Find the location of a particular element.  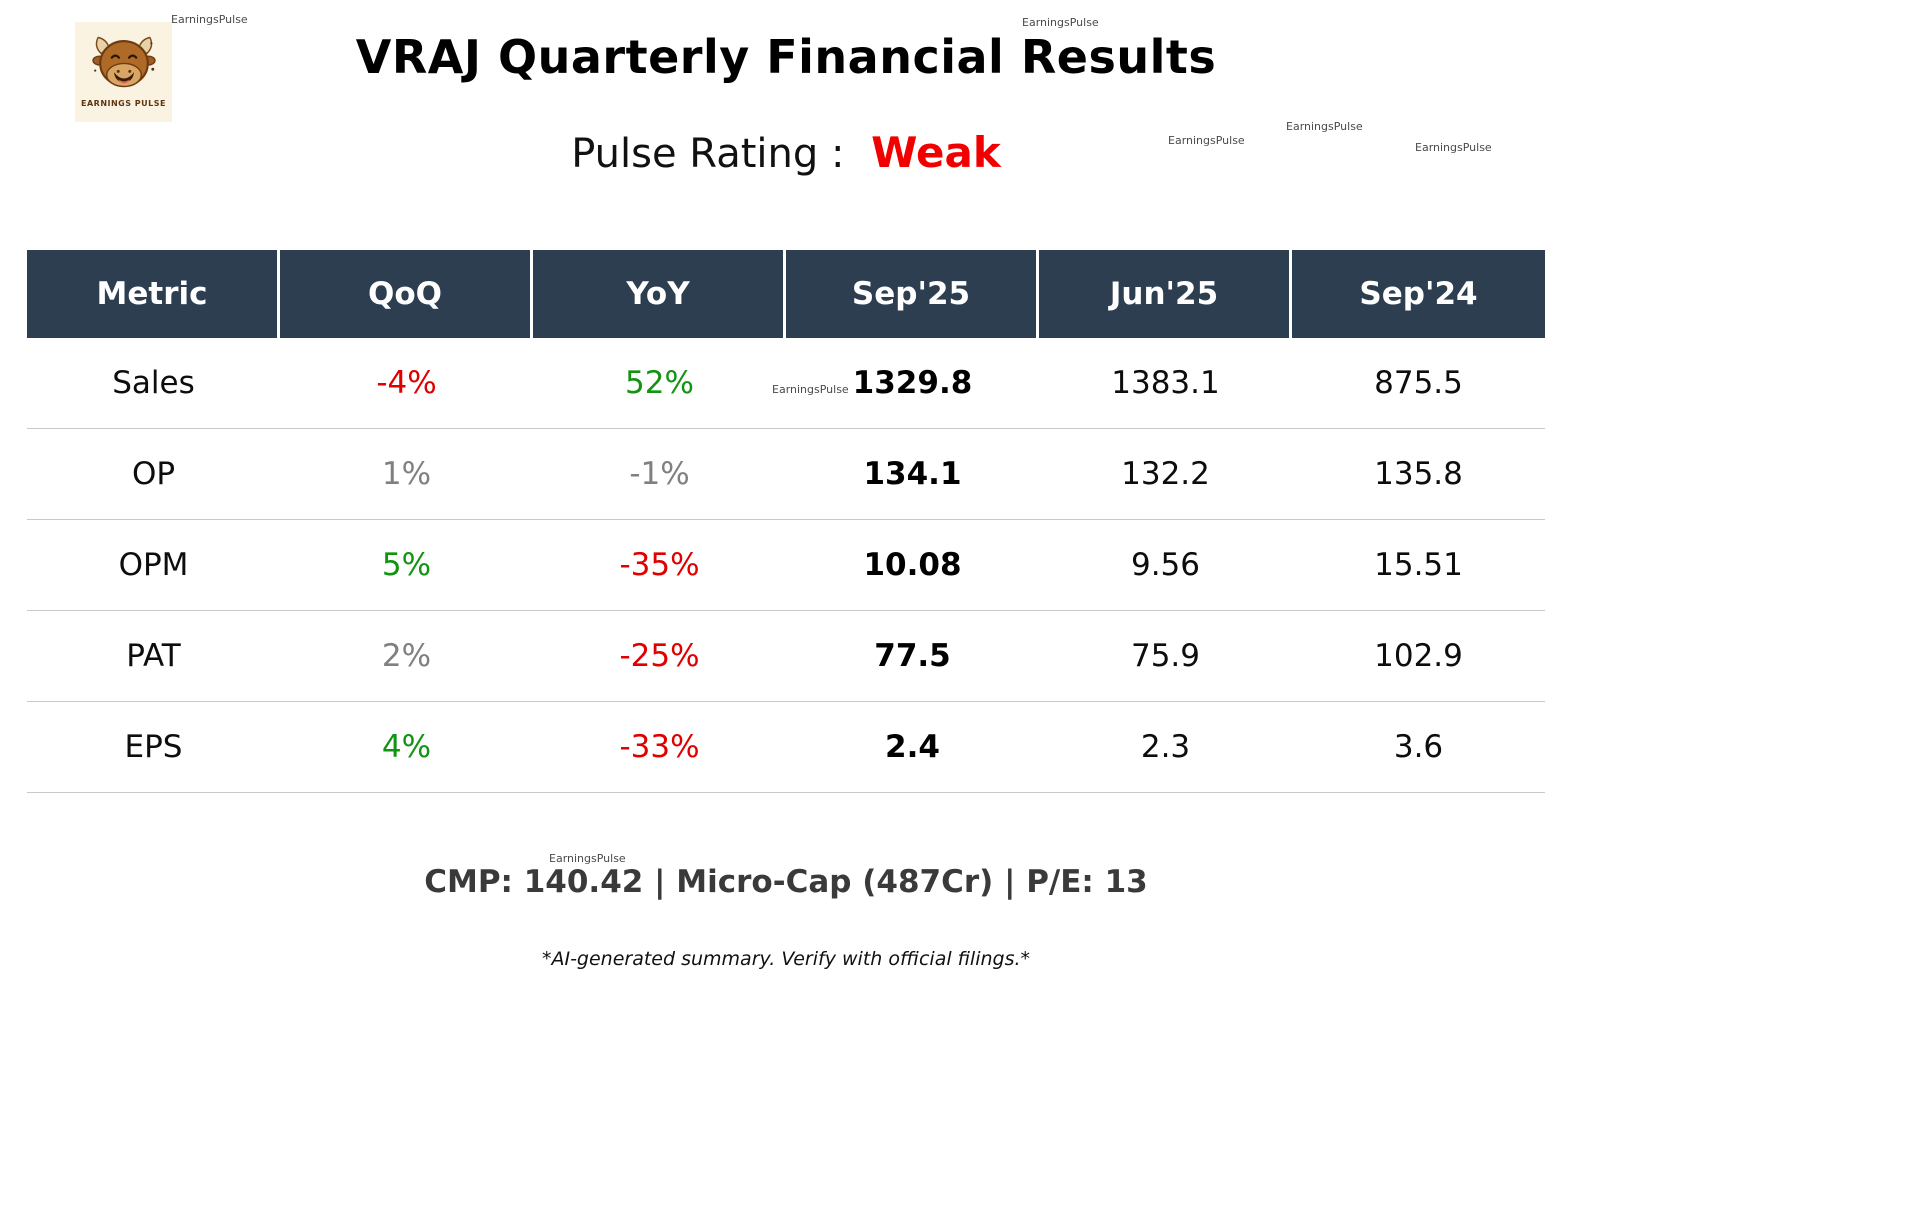

jun25-value: 1383.1 is located at coordinates (1165, 383).